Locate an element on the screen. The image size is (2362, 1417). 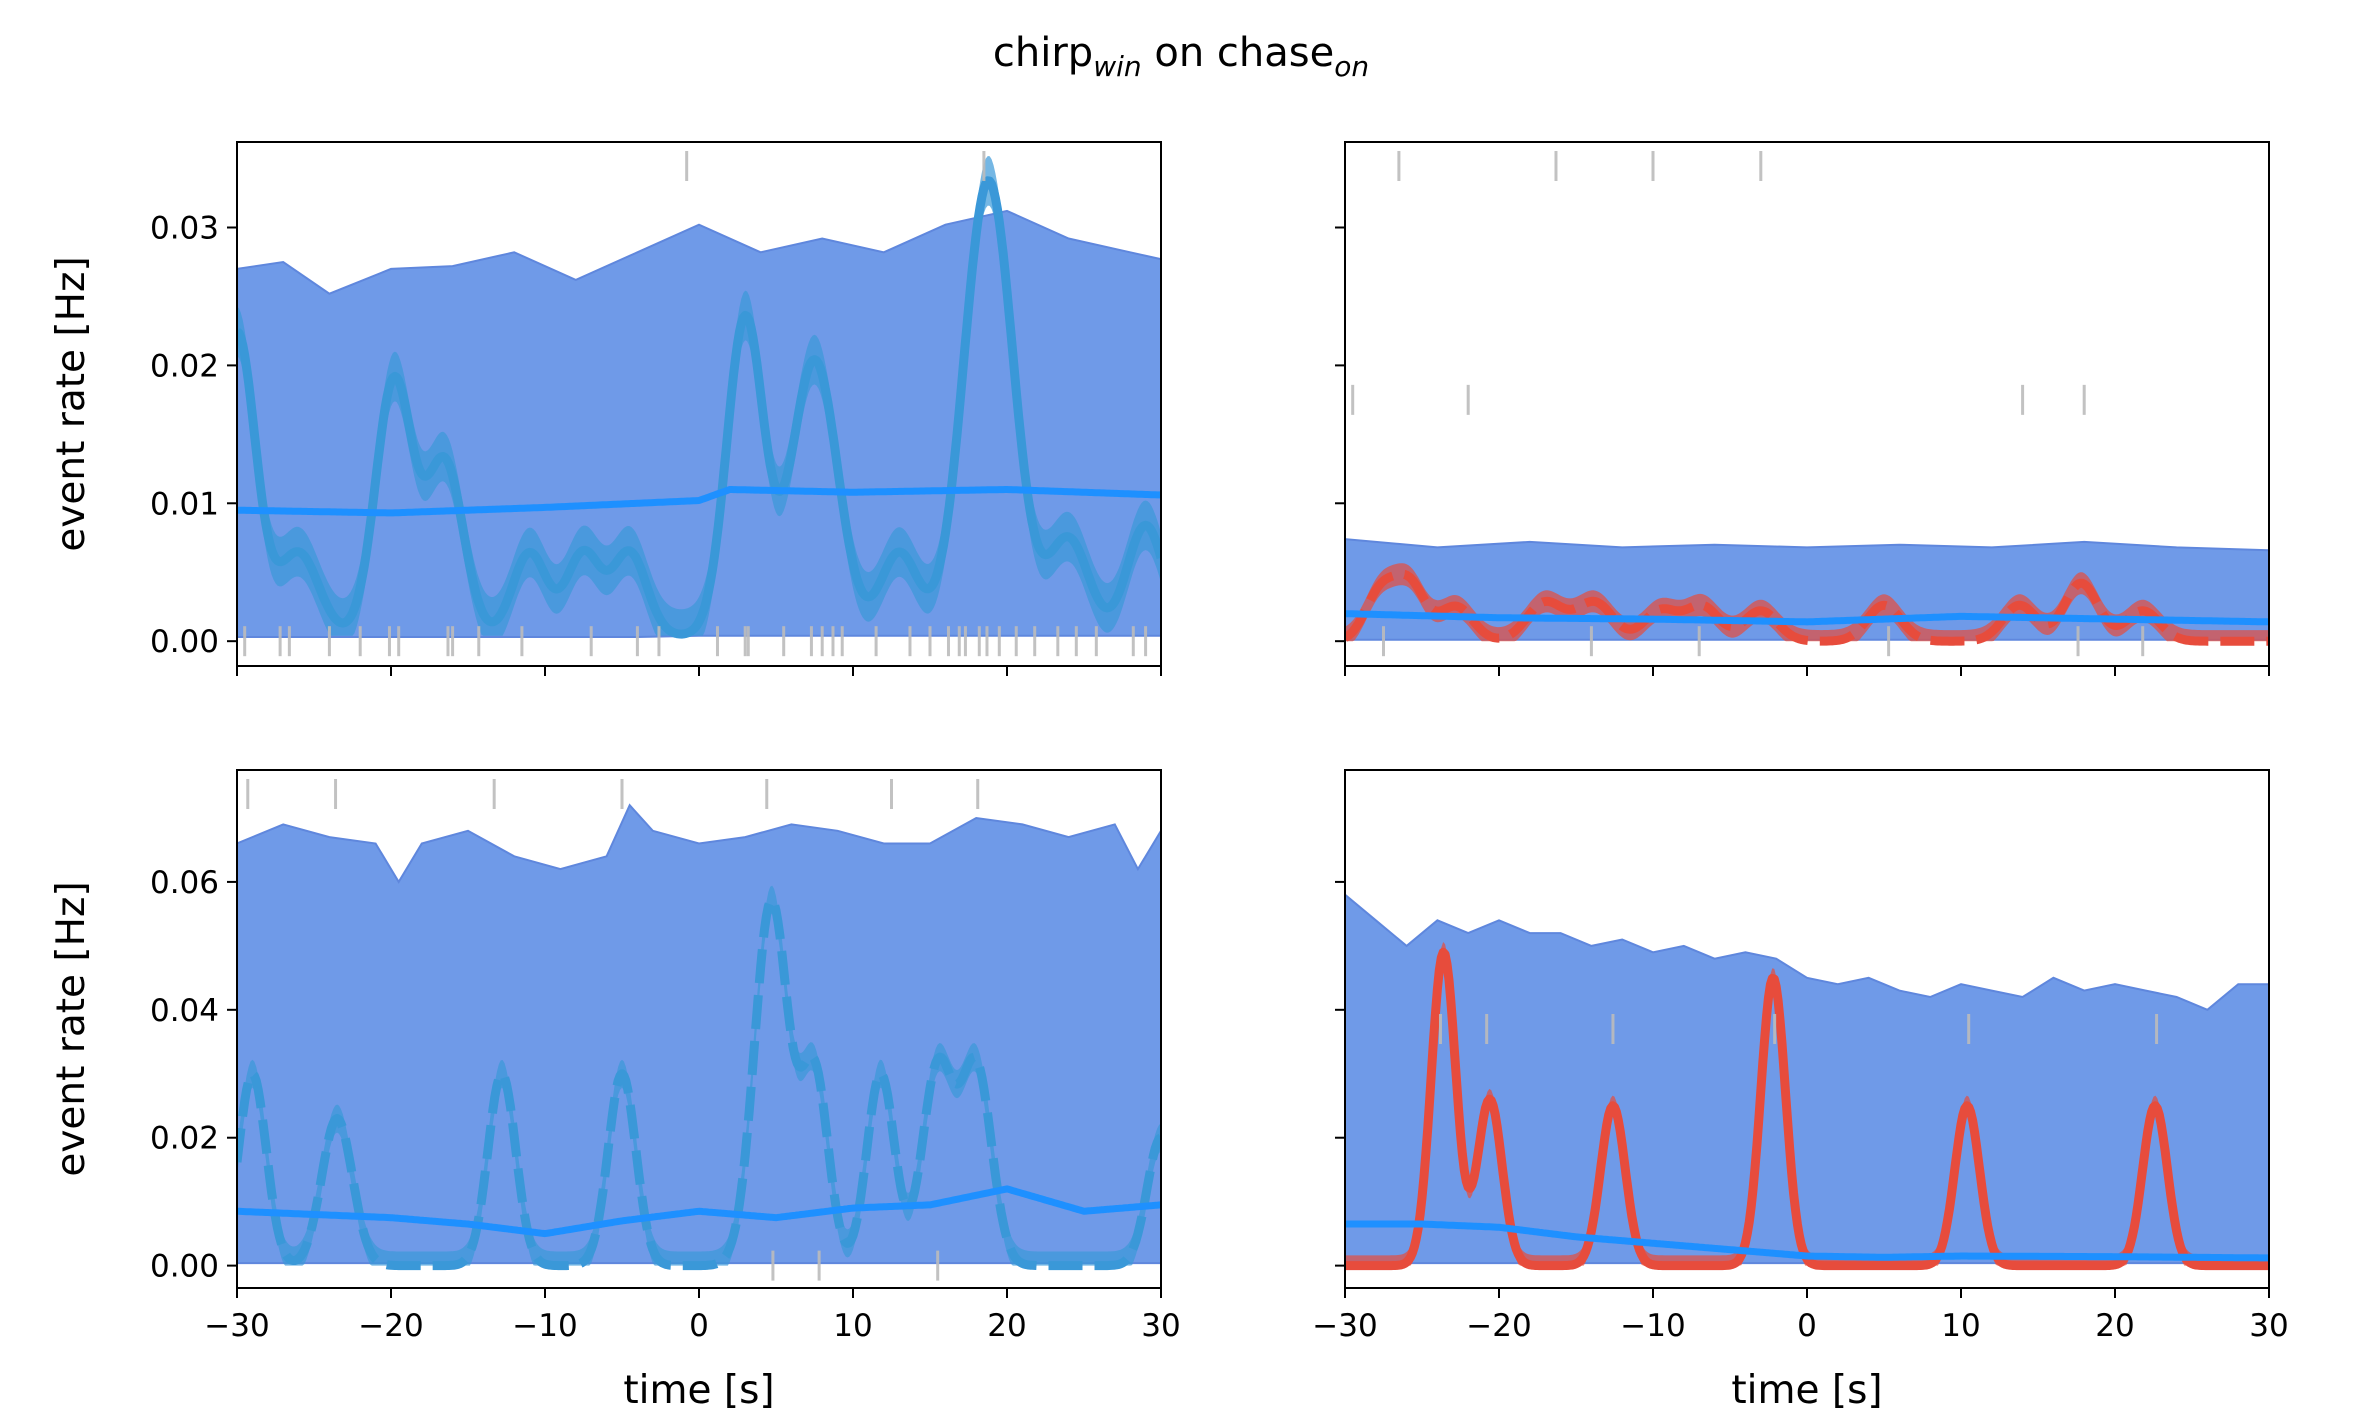
panel-top-right is located at coordinates (1802, 408).